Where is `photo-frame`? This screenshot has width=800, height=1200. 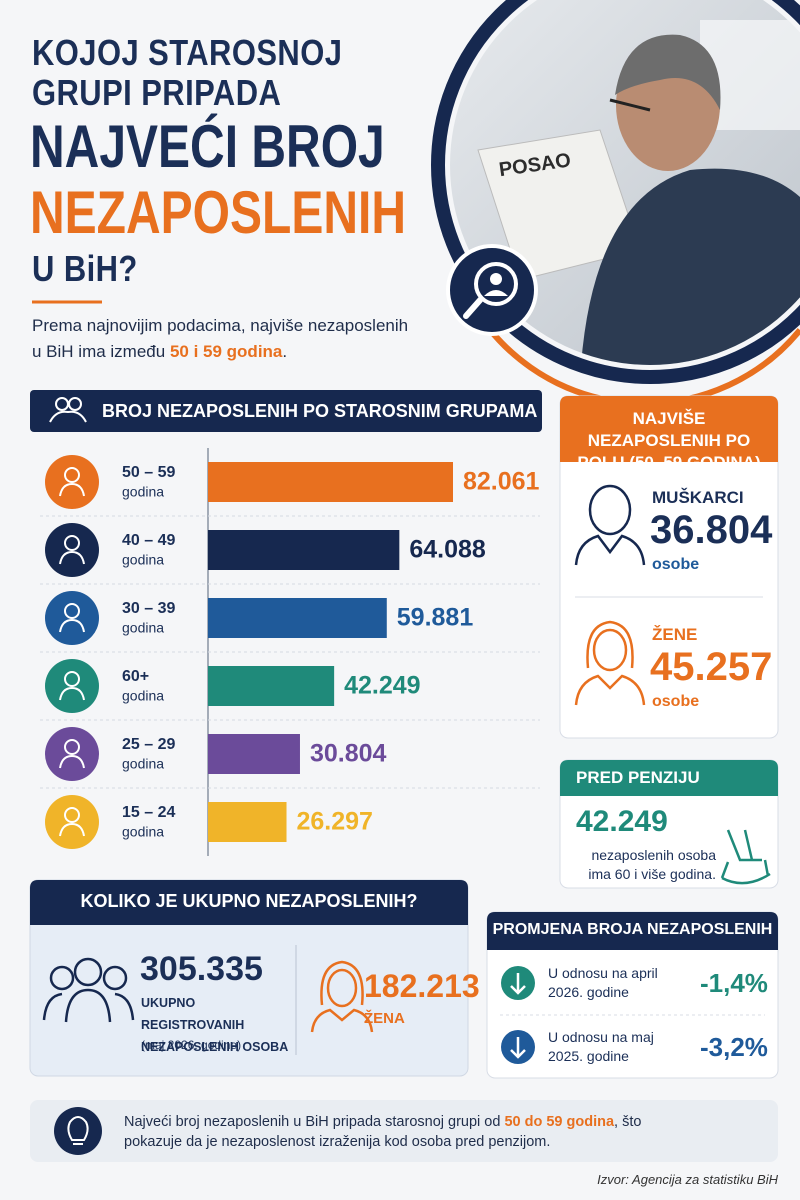 photo-frame is located at coordinates (615, 192).